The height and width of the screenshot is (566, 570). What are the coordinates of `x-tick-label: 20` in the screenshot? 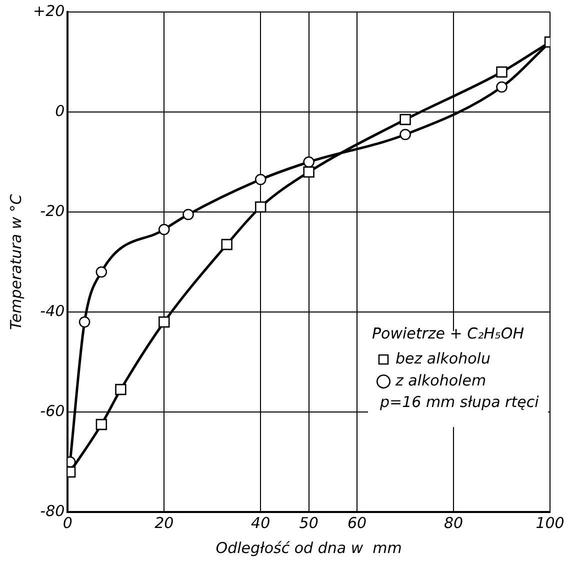 It's located at (164, 523).